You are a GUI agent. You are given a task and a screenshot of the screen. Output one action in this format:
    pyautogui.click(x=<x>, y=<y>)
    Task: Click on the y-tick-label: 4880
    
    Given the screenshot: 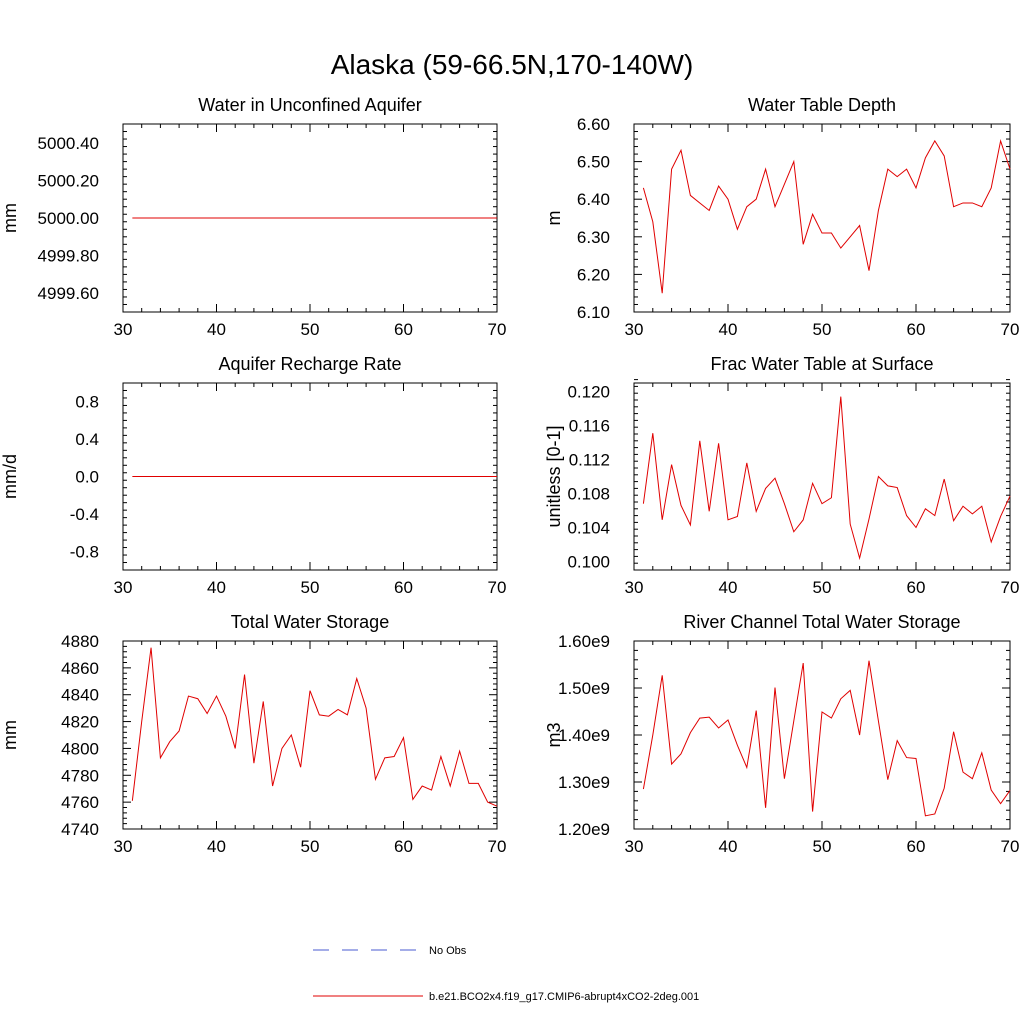 What is the action you would take?
    pyautogui.click(x=80, y=641)
    